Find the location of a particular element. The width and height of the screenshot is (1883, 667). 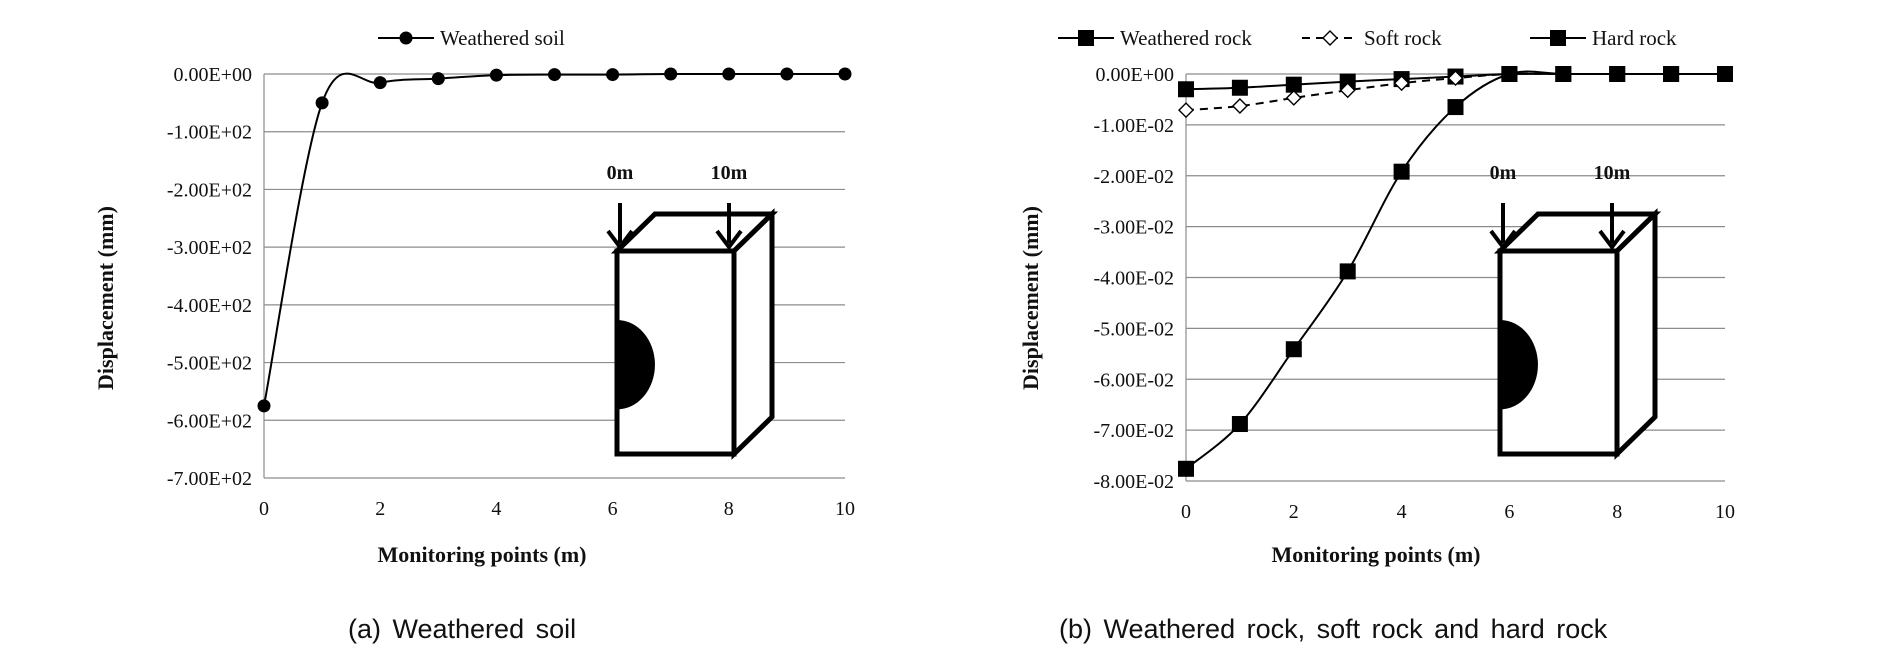

chart-b-x-tick-labels: 0 2 4 6 8 10 is located at coordinates (1458, 512).